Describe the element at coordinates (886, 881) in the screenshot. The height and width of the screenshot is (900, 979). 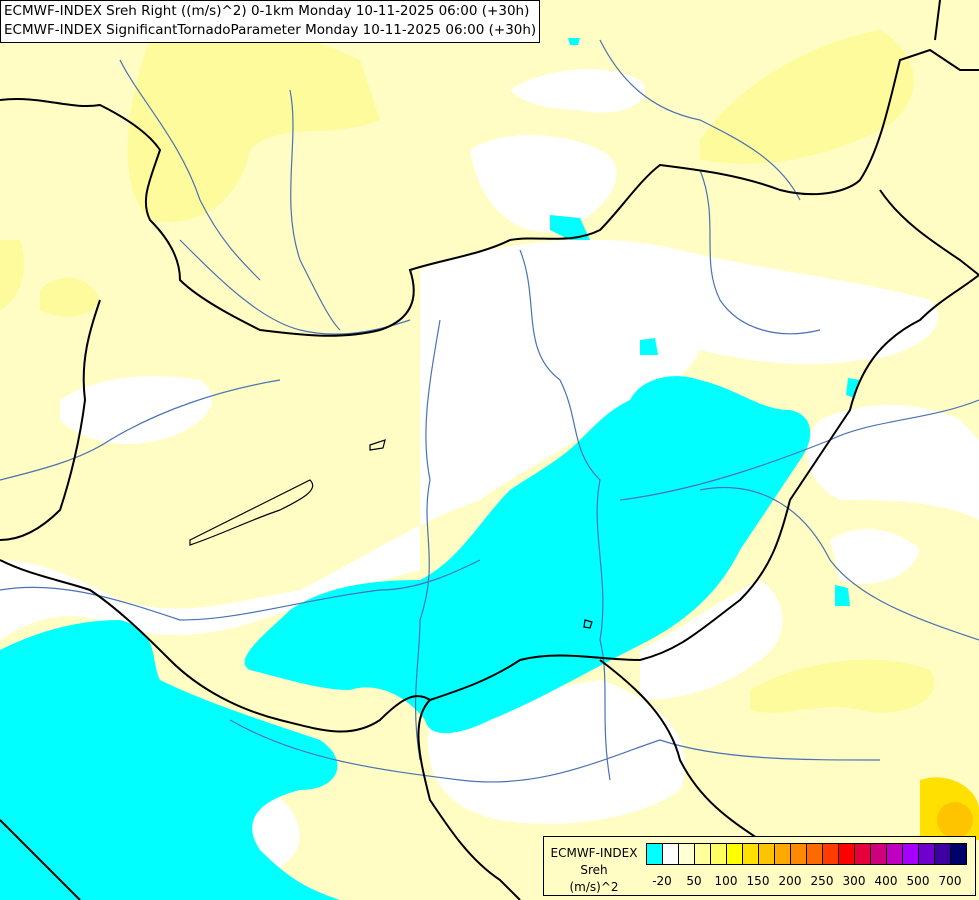
I see `legend-label: 400` at that location.